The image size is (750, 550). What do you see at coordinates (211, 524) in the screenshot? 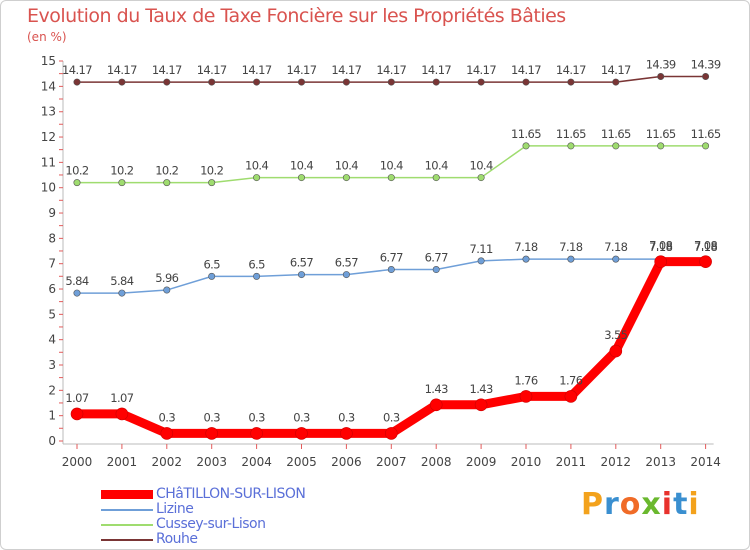
I see `legend-label: Cussey-sur-Lison` at bounding box center [211, 524].